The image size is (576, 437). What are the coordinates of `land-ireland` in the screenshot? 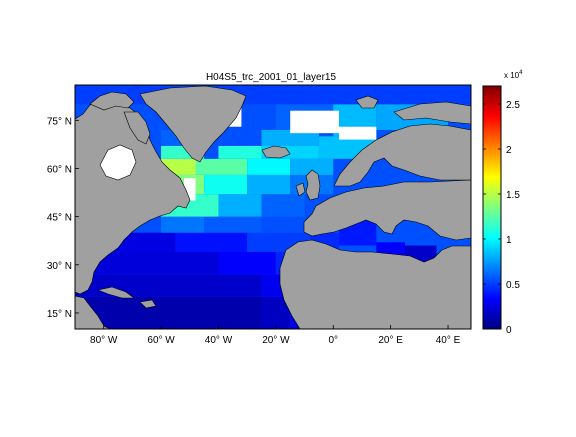 It's located at (300, 189).